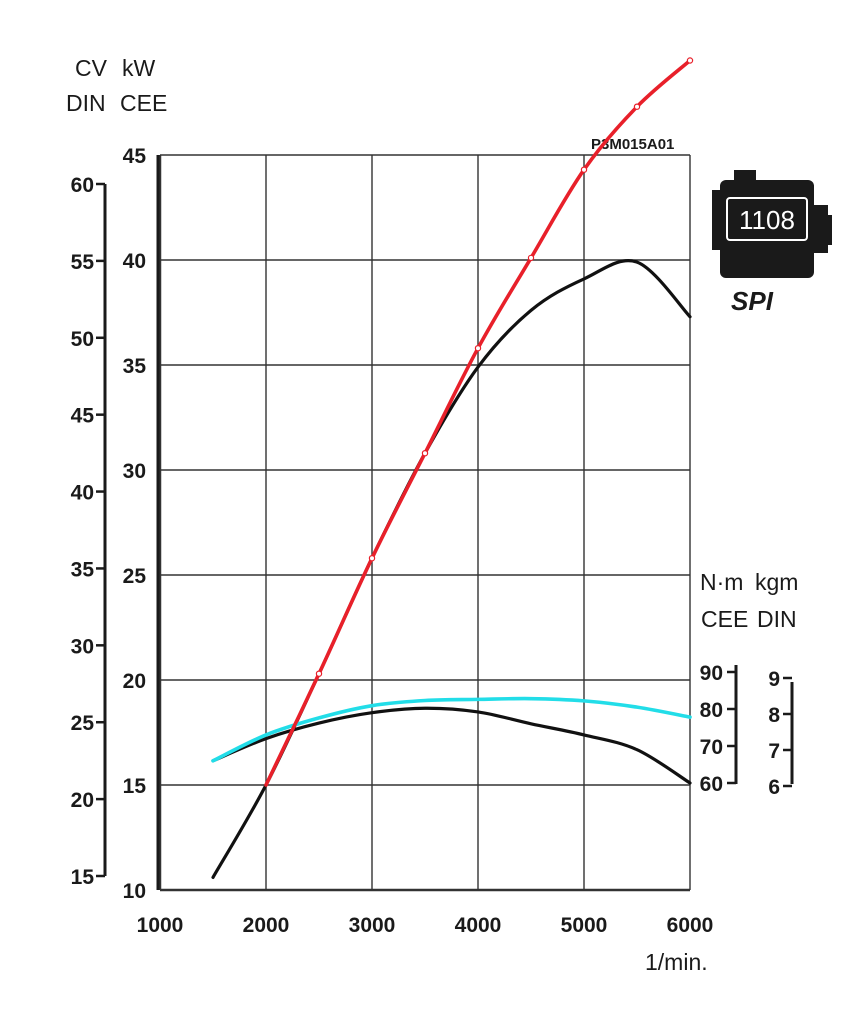  Describe the element at coordinates (91, 68) in the screenshot. I see `cv-unit-label: CV` at that location.